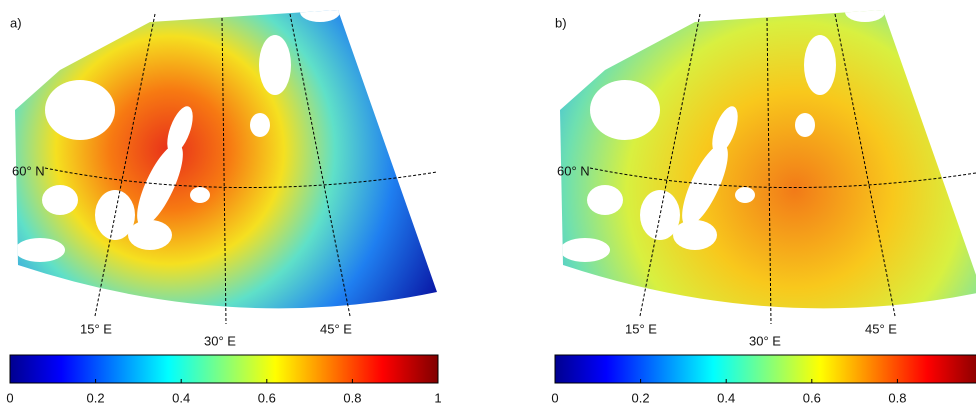  Describe the element at coordinates (561, 22) in the screenshot. I see `panel-label: b)` at that location.